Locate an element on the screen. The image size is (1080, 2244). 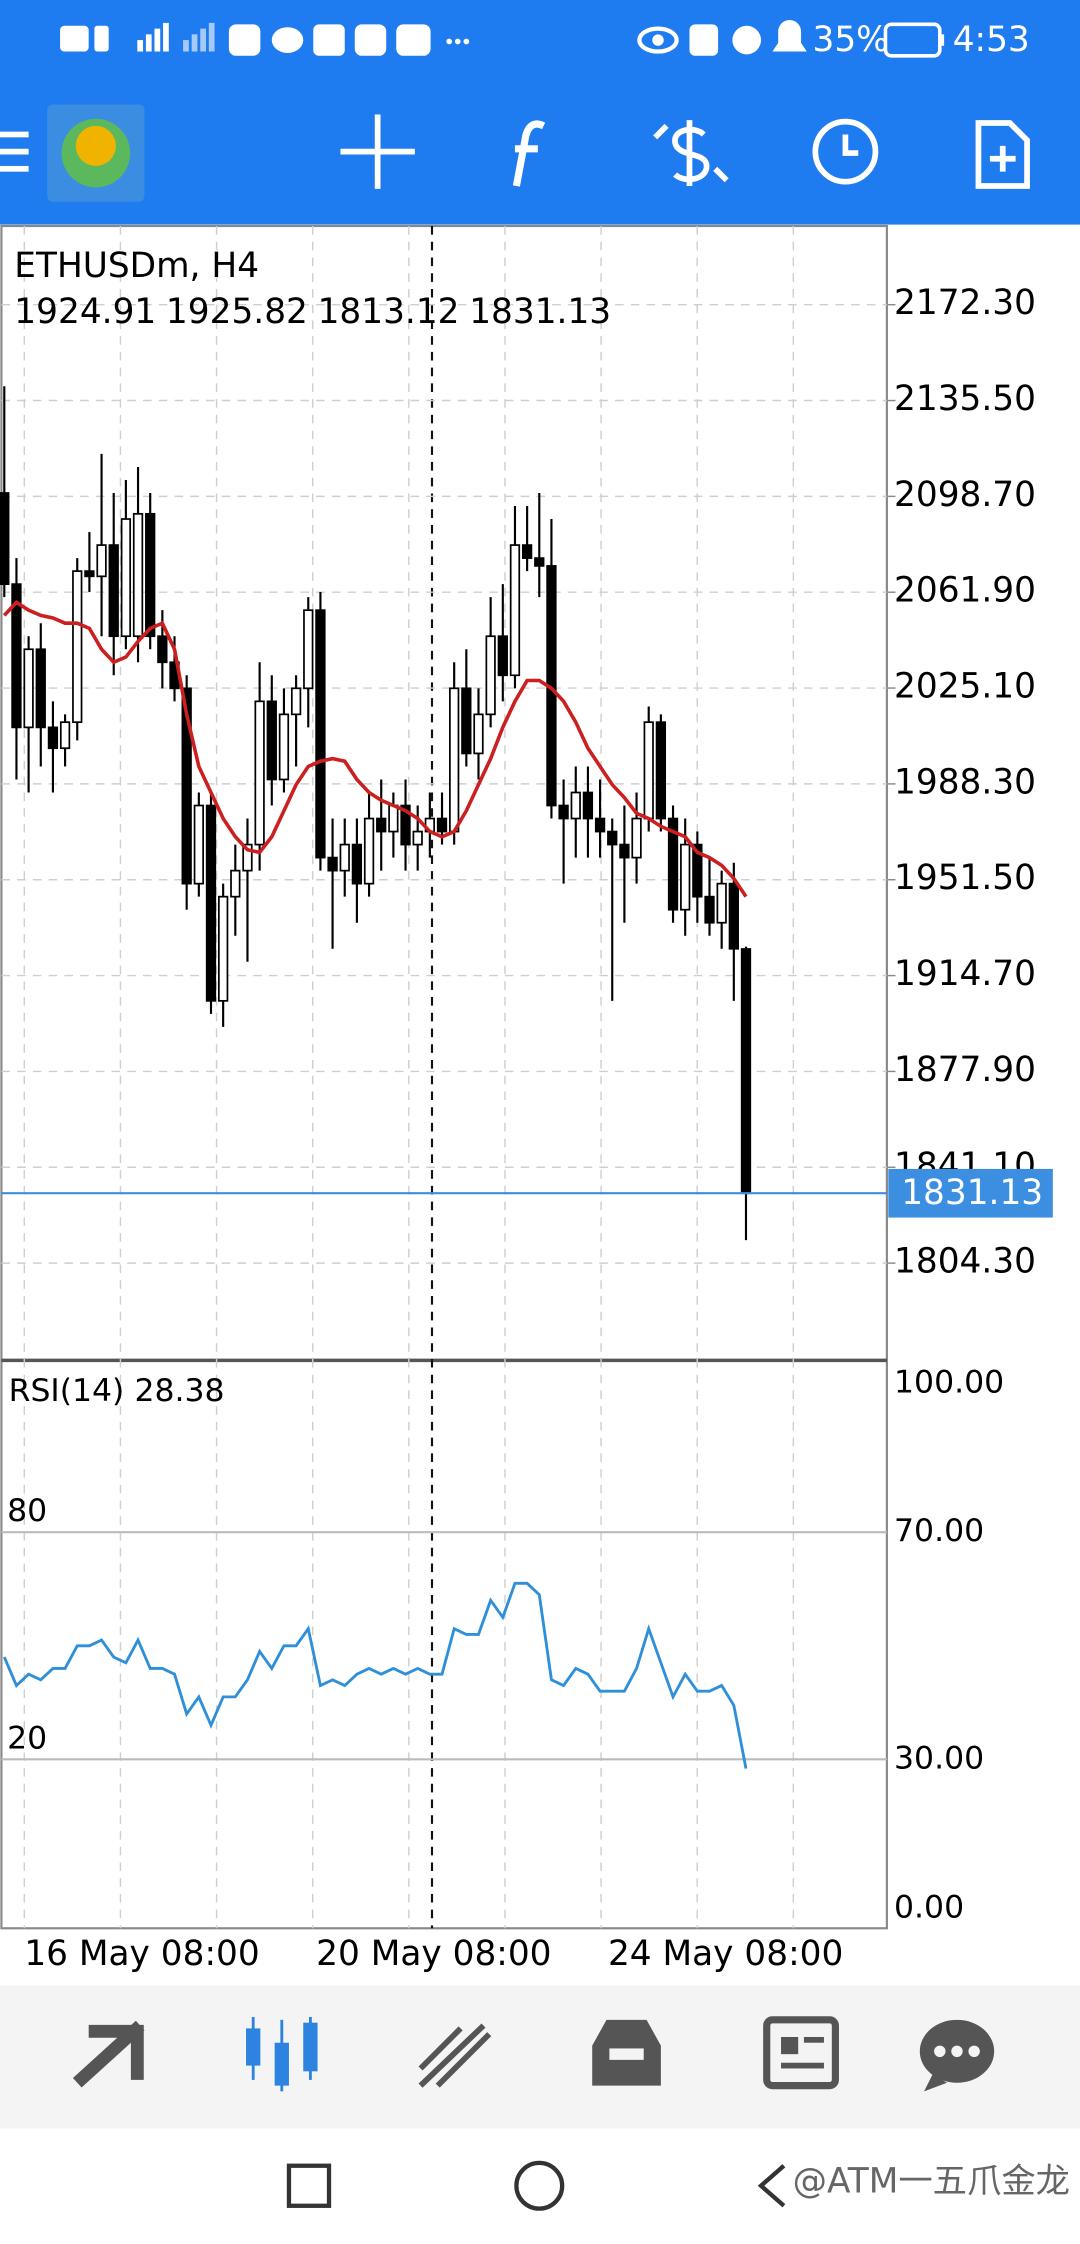
app-header is located at coordinates (540, 112).